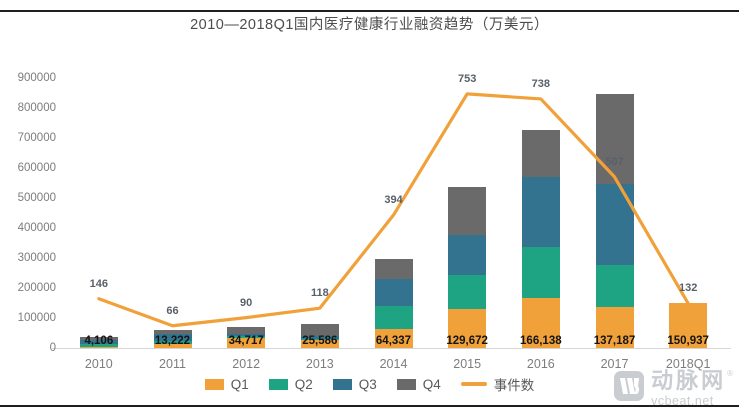 This screenshot has height=412, width=739. I want to click on q1-value-label: 34,717, so click(246, 341).